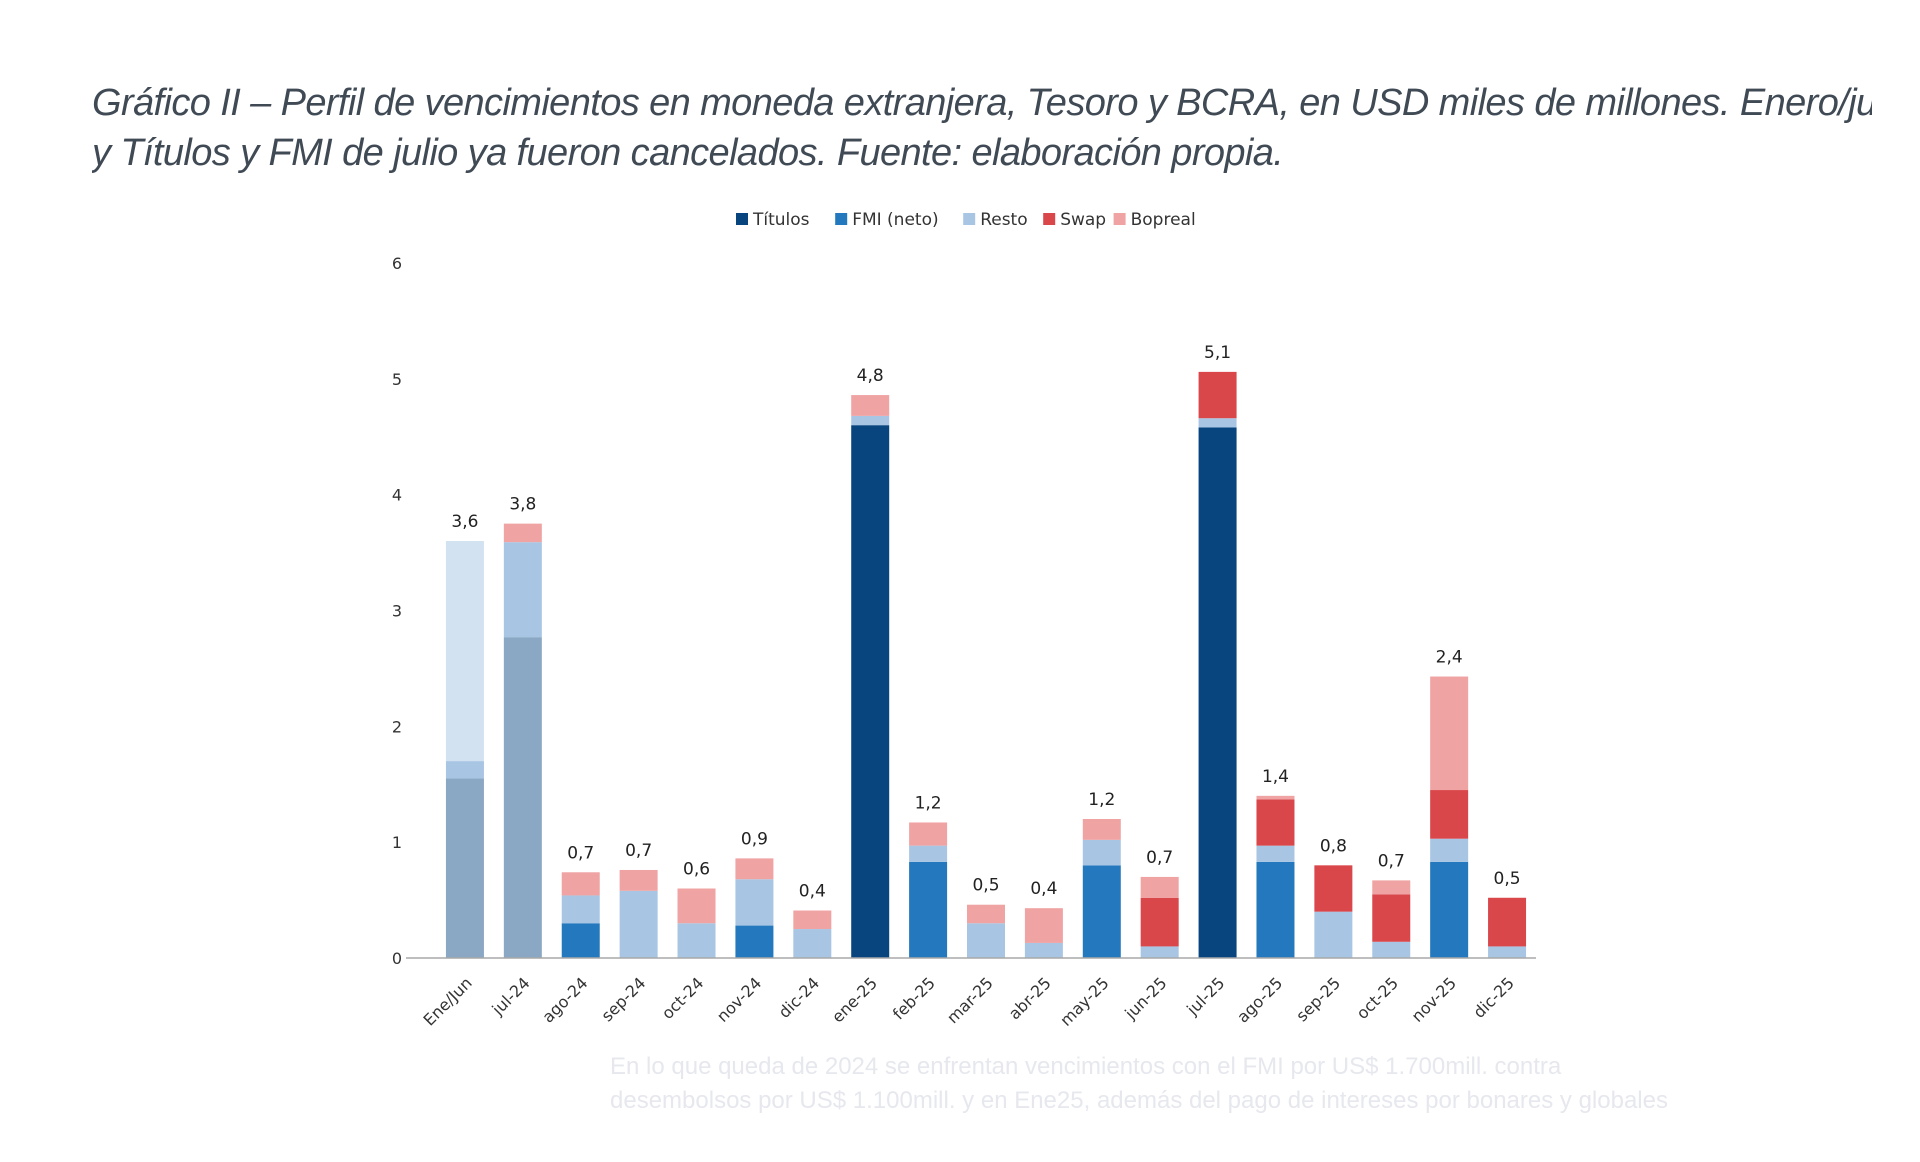 This screenshot has width=1920, height=1162. What do you see at coordinates (1318, 999) in the screenshot?
I see `x-tick-sep-25: sep-25` at bounding box center [1318, 999].